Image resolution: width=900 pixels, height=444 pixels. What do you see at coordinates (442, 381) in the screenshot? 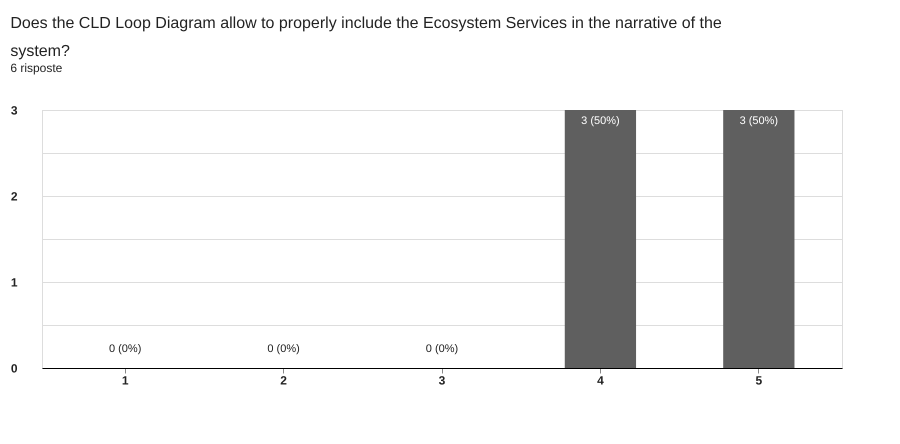
I see `x-tick-label: 3` at bounding box center [442, 381].